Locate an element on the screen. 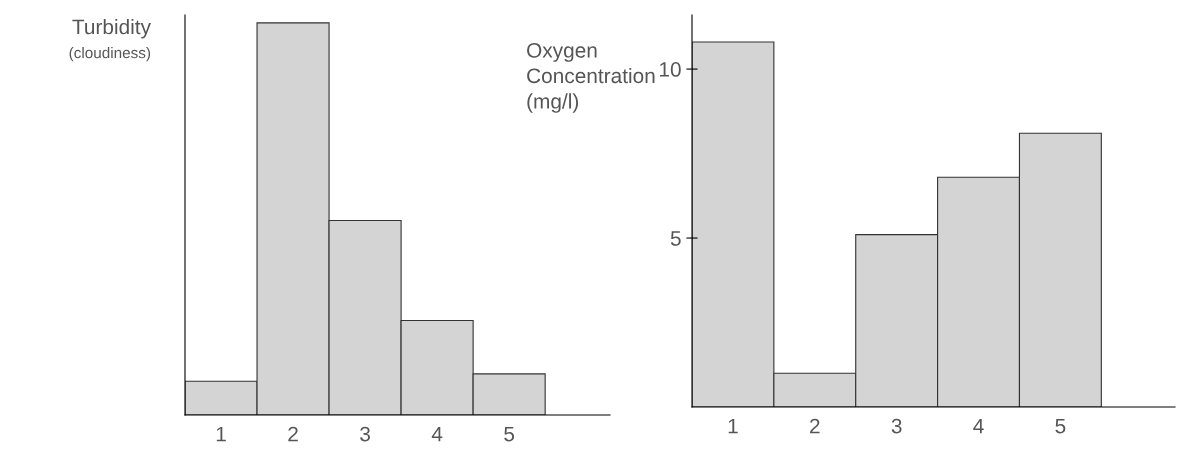  y-tick-label: 10 is located at coordinates (670, 69).